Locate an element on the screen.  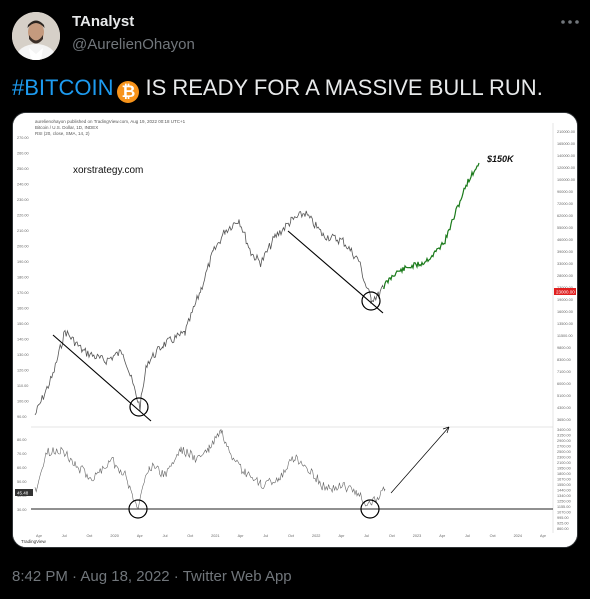
y-left-tick-label: 260.00 is located at coordinates (23, 154).